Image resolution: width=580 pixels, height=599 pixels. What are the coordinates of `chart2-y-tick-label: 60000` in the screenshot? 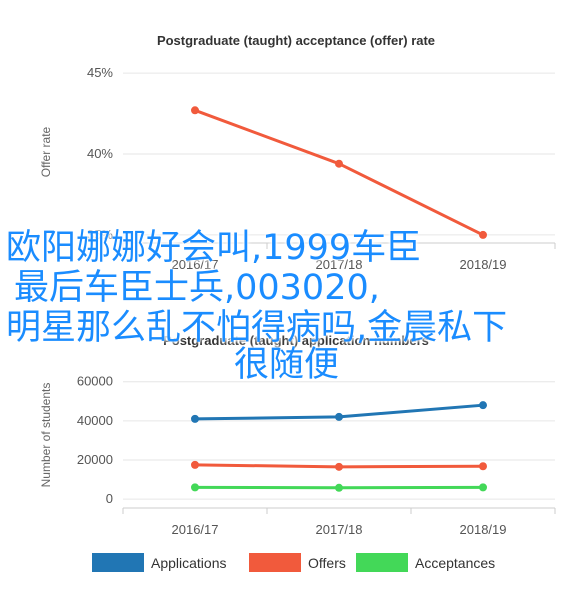 It's located at (95, 381).